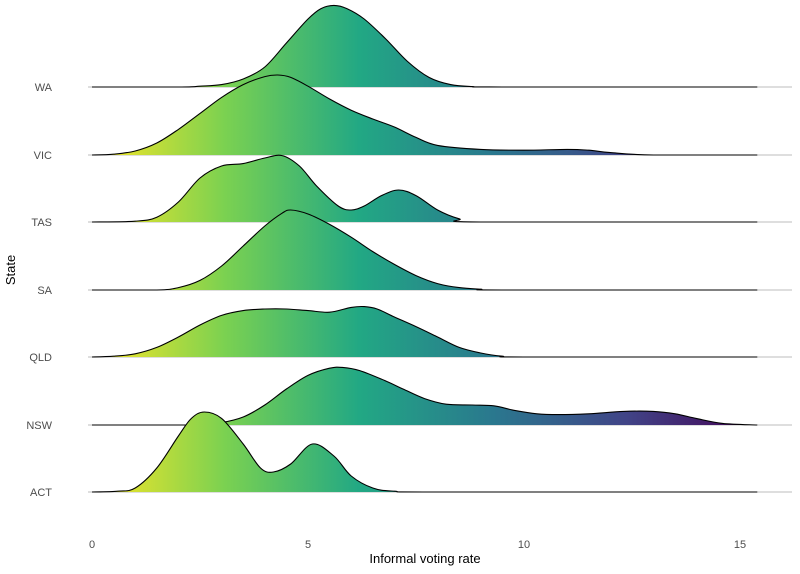 The image size is (800, 574). I want to click on ridge-line-vic, so click(424, 115).